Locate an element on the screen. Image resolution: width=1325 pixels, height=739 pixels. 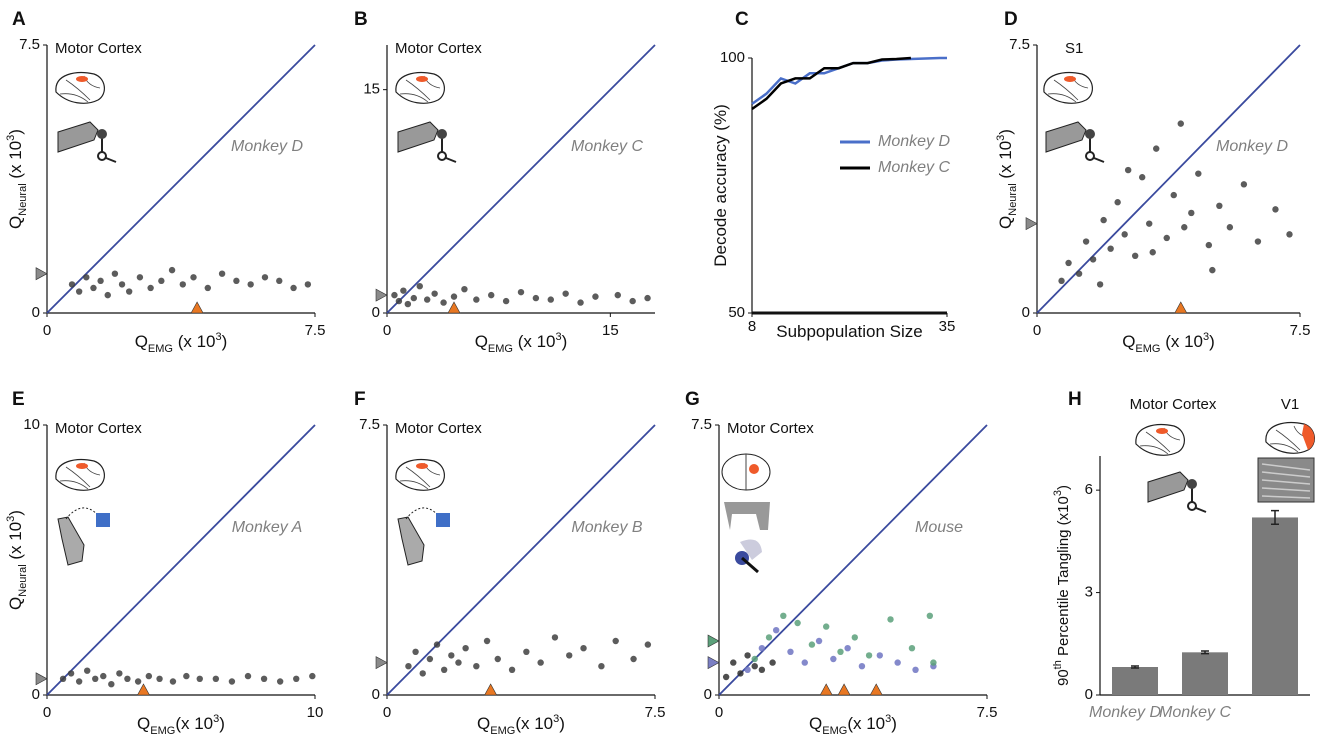
y-tick-label: 100 is located at coordinates (732, 57).